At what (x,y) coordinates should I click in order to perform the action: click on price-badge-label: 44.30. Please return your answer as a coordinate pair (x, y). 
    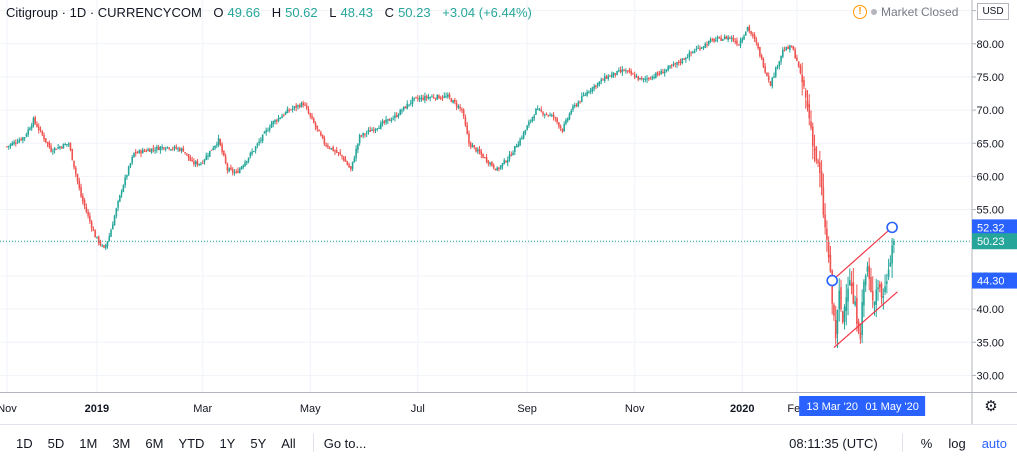
    Looking at the image, I should click on (991, 282).